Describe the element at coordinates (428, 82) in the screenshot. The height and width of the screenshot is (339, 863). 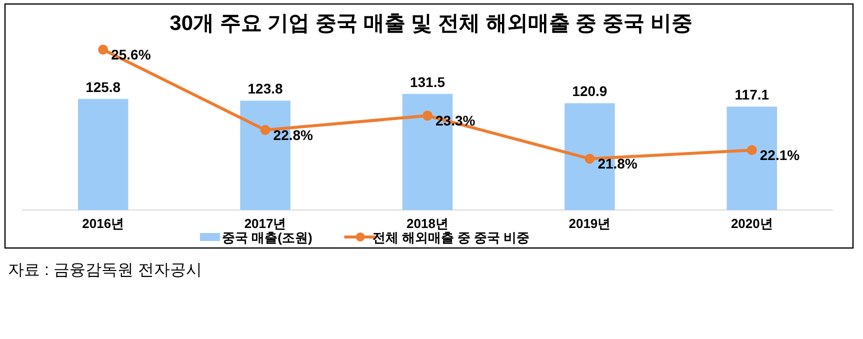
I see `data-label: 131.5` at that location.